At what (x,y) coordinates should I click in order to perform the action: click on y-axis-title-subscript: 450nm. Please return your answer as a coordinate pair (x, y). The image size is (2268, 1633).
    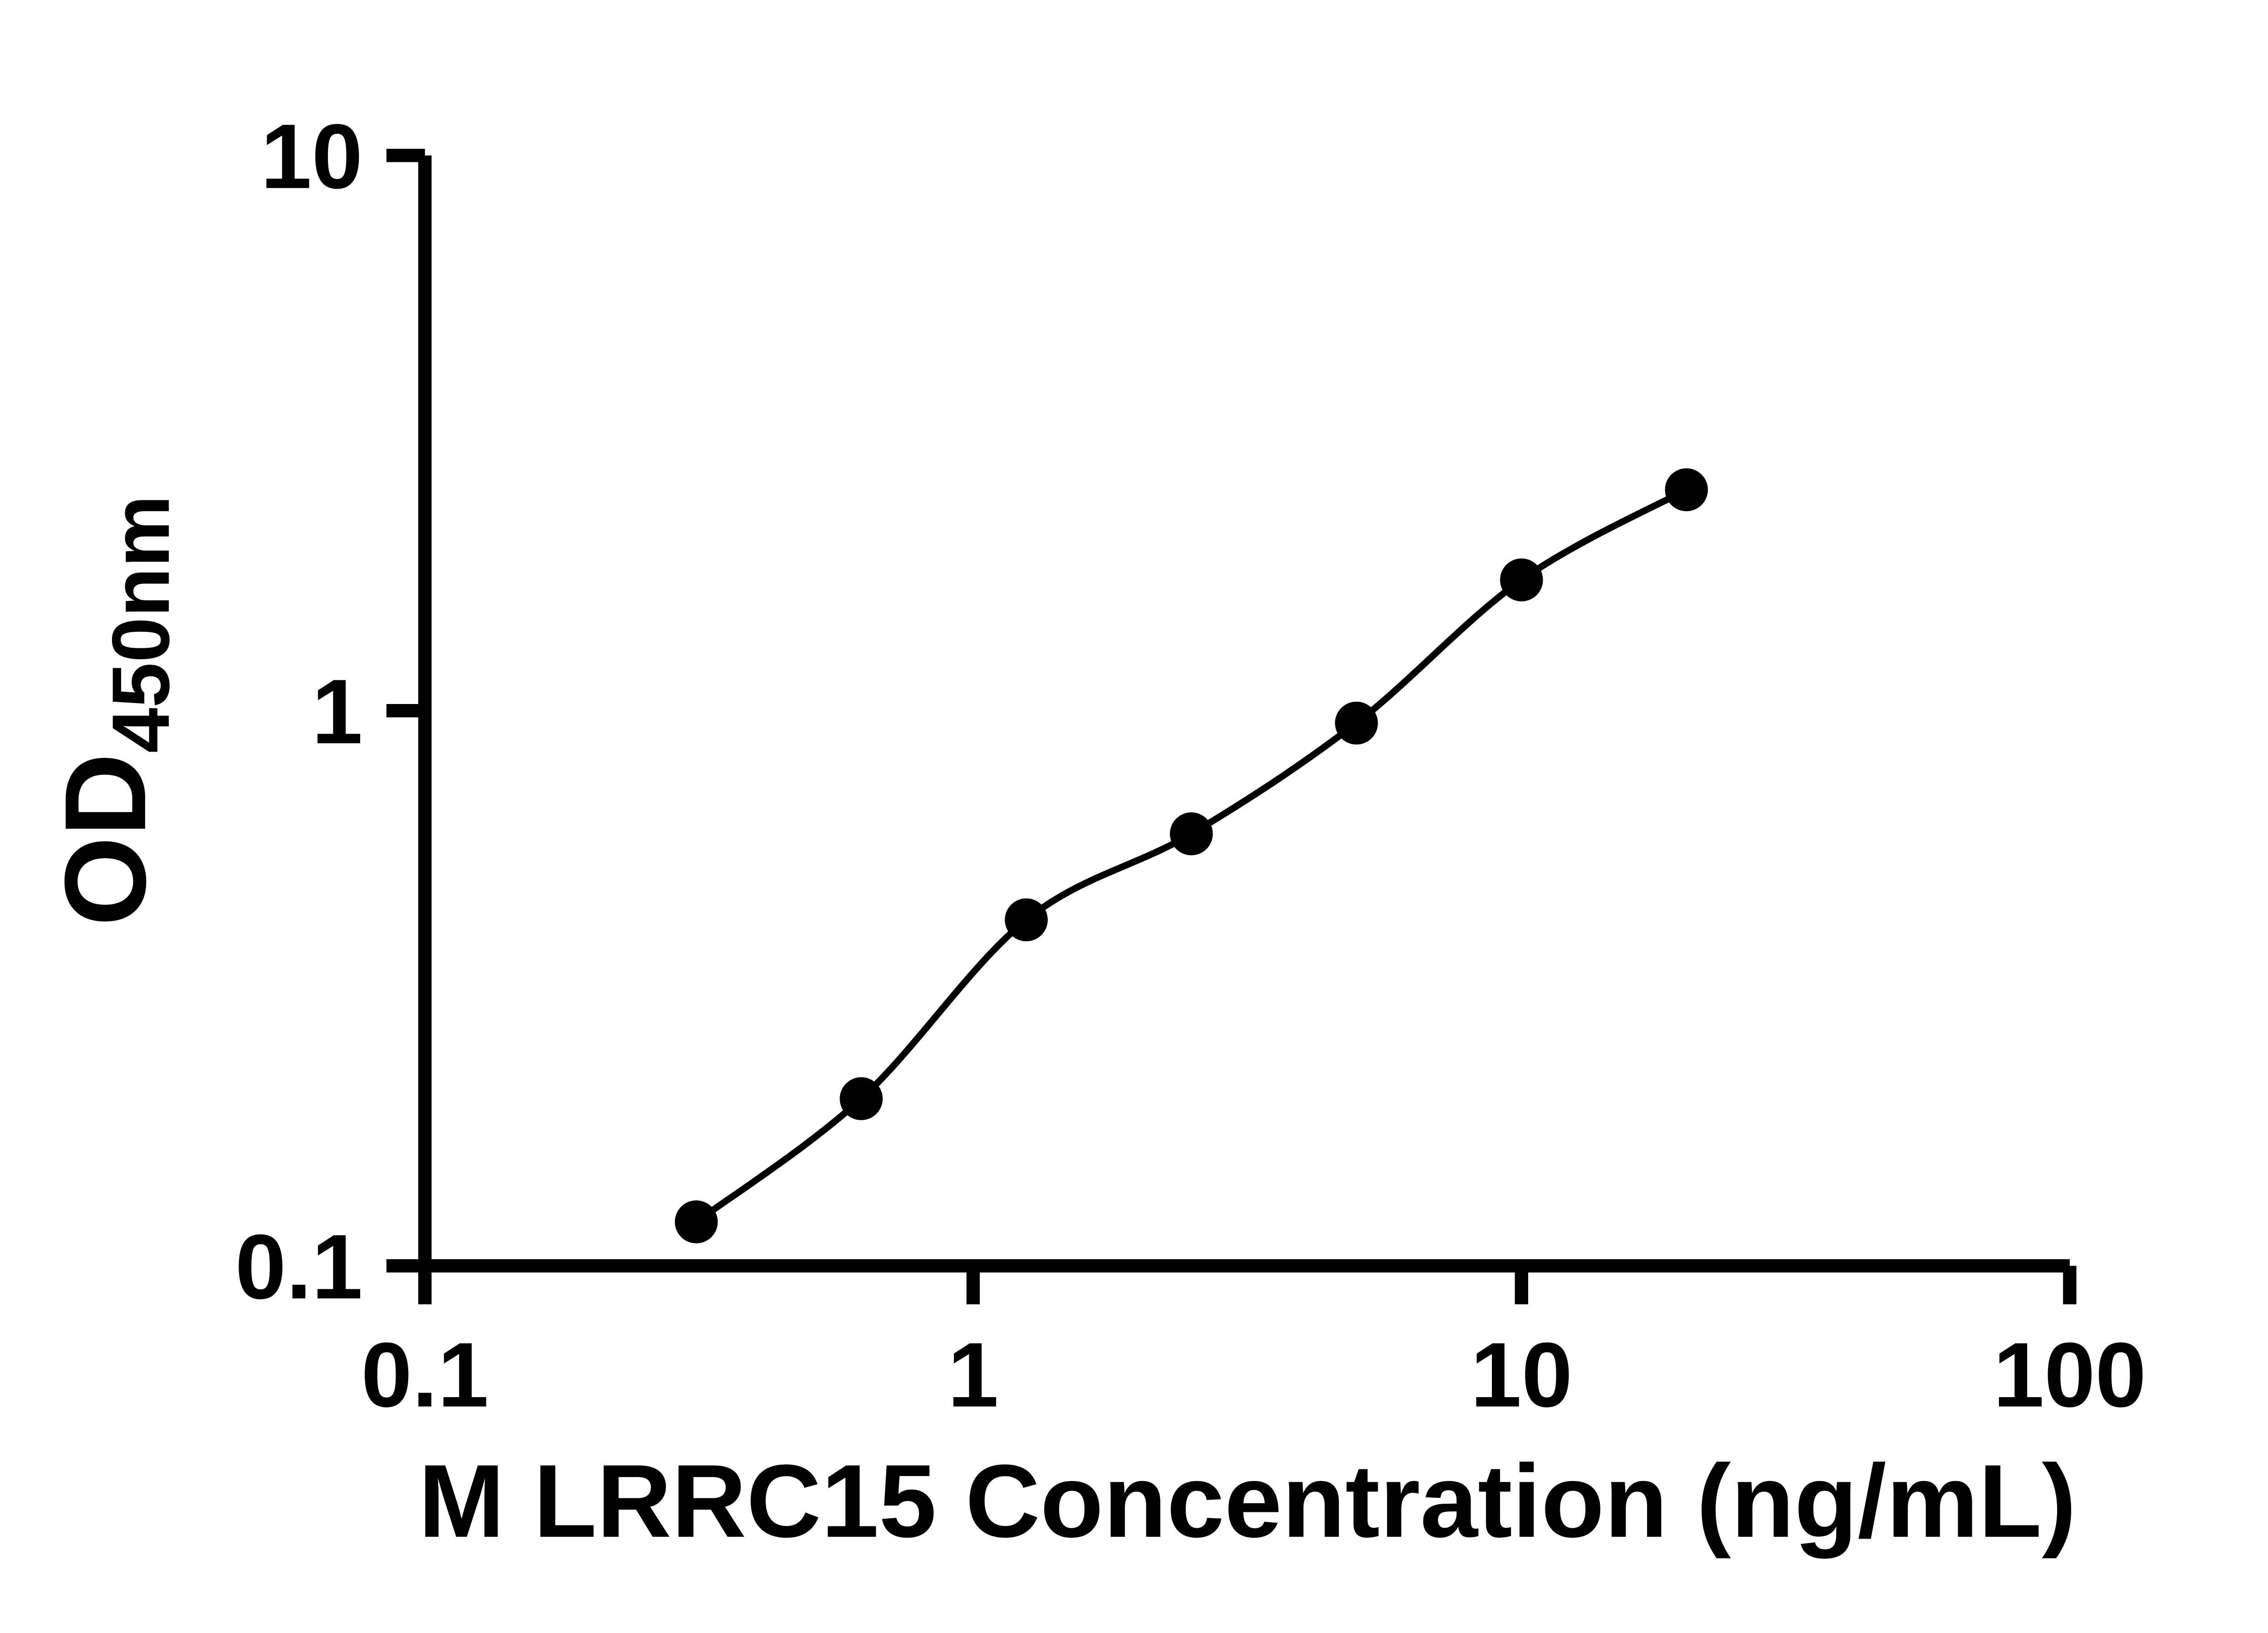
    Looking at the image, I should click on (140, 624).